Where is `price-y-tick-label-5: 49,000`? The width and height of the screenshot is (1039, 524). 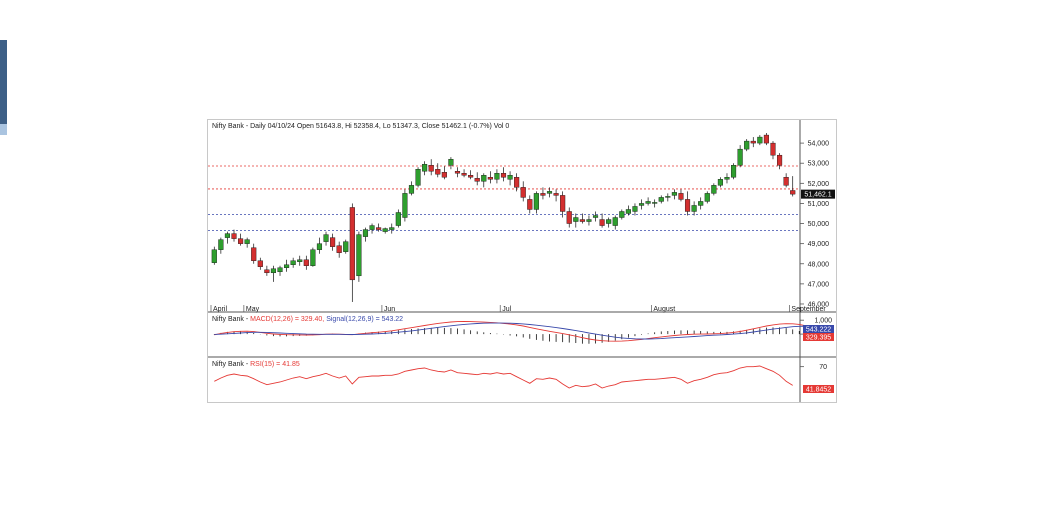
price-y-tick-label-5: 49,000 is located at coordinates (819, 244).